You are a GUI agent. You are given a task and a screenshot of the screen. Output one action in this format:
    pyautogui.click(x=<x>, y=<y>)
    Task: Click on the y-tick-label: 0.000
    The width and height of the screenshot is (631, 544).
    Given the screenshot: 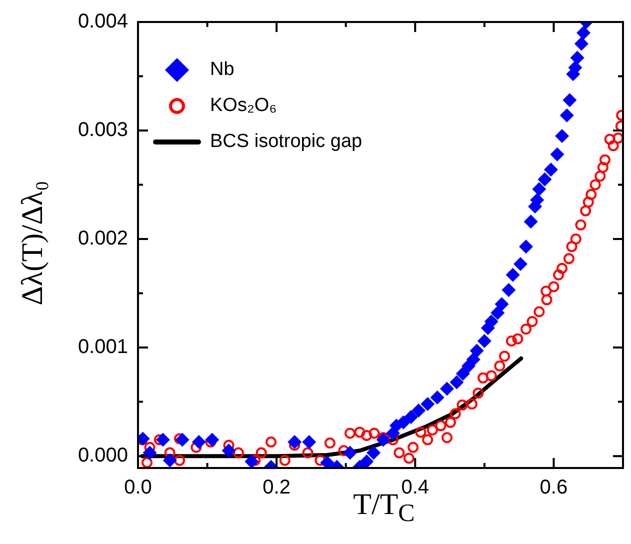 What is the action you would take?
    pyautogui.click(x=103, y=455)
    